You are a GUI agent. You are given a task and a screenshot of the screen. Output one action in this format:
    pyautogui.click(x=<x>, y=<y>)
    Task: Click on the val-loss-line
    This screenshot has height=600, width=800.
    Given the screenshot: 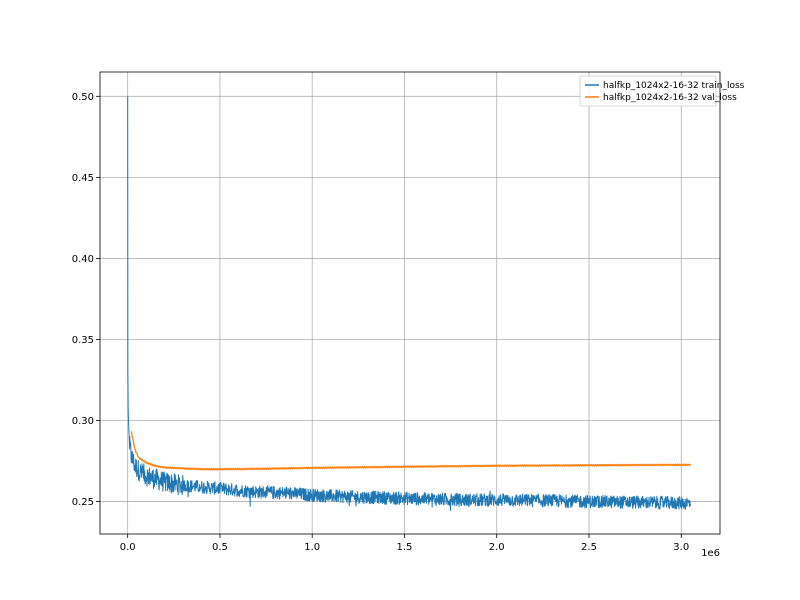 What is the action you would take?
    pyautogui.click(x=411, y=451)
    